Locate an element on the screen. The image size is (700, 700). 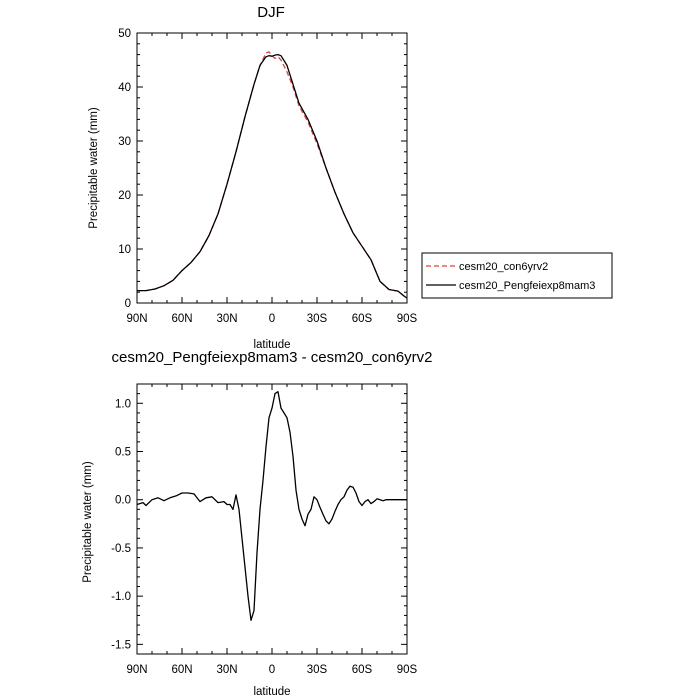
bottom-y-tick-label: 0.0 is located at coordinates (123, 501).